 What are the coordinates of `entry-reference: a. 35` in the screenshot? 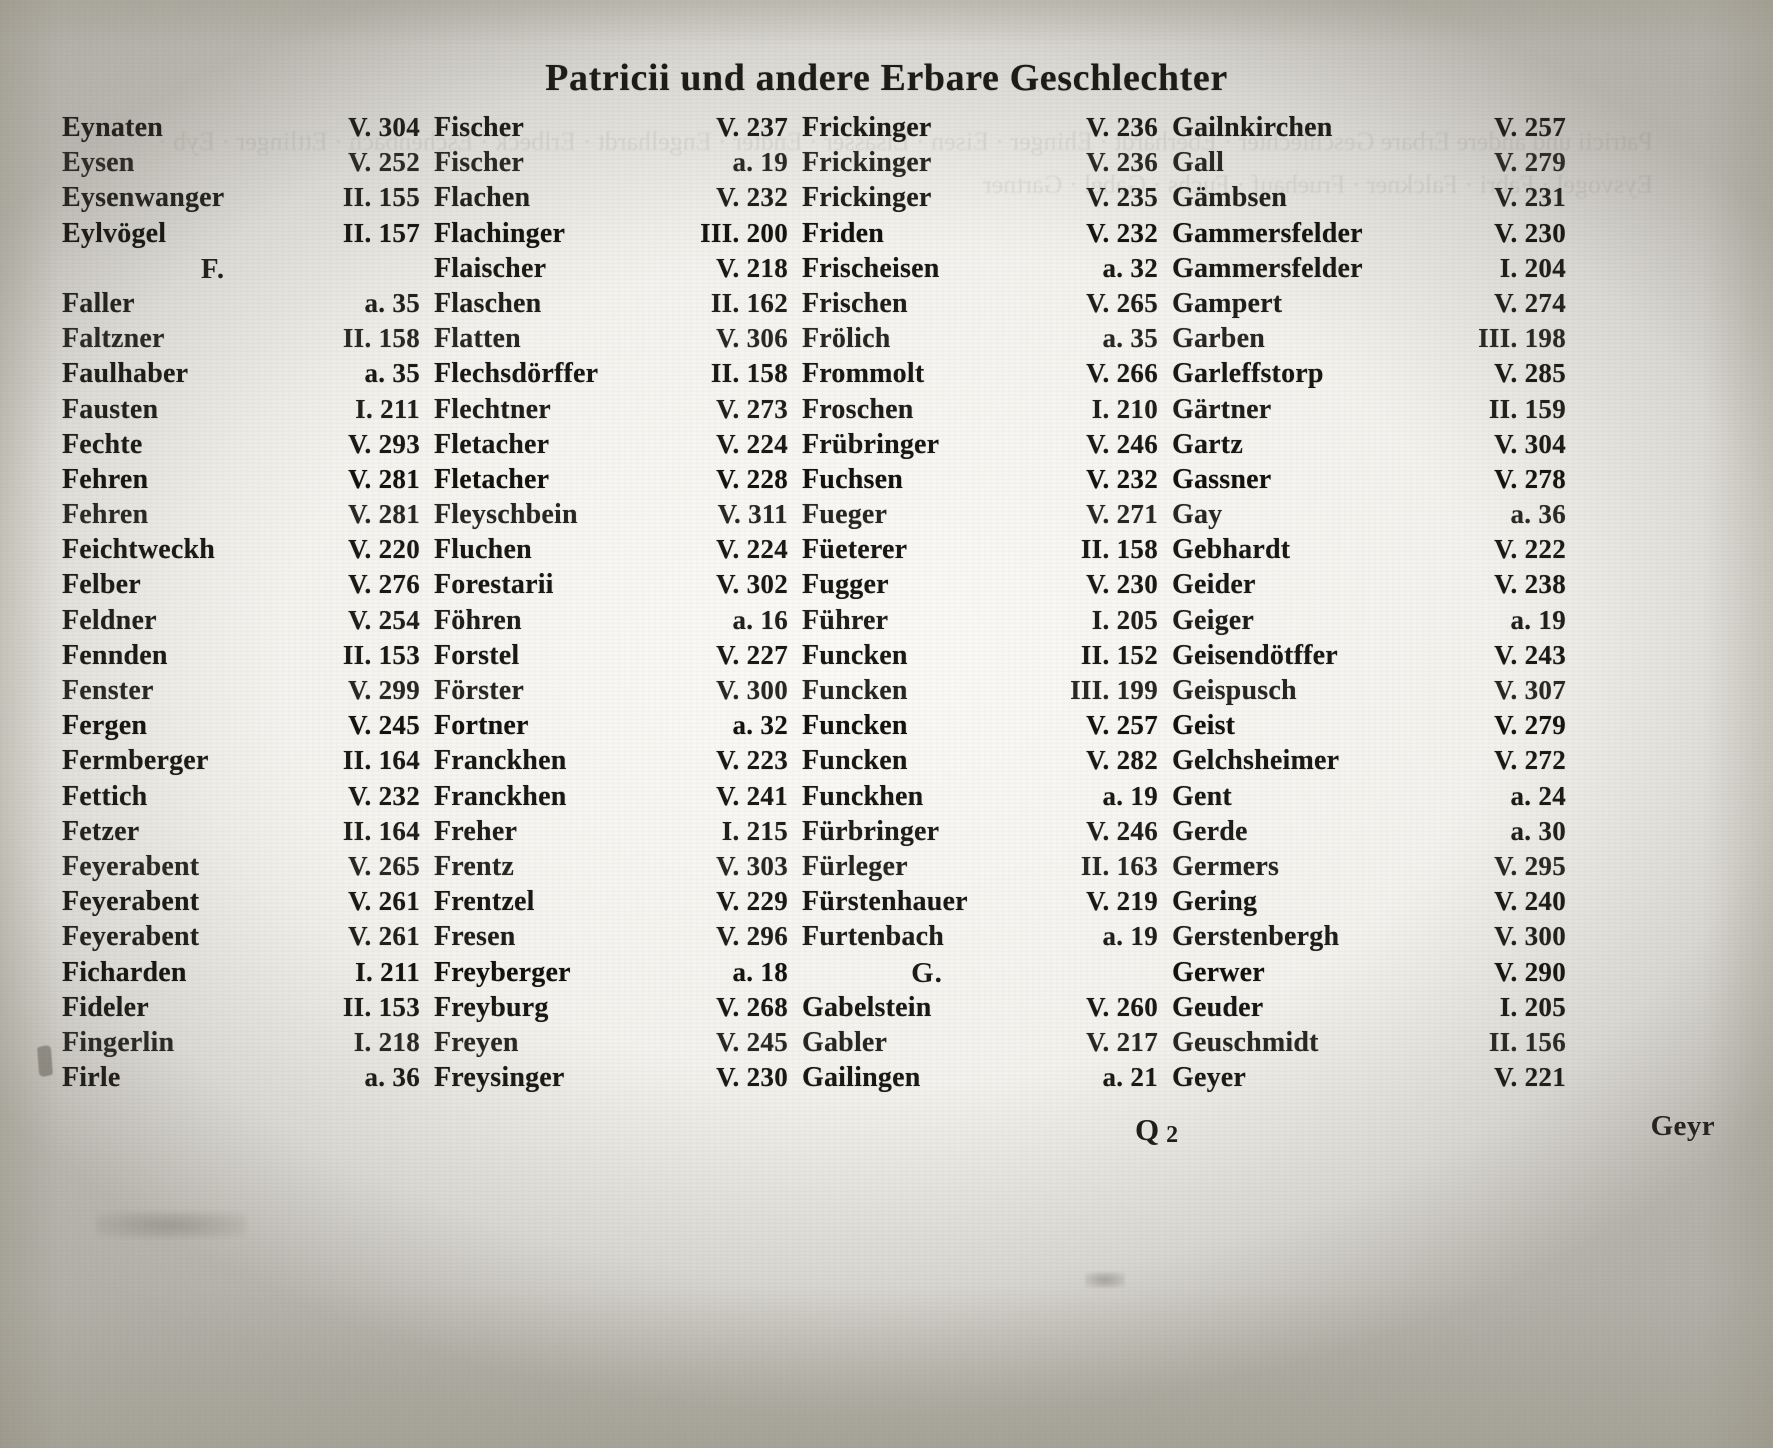 It's located at (392, 302).